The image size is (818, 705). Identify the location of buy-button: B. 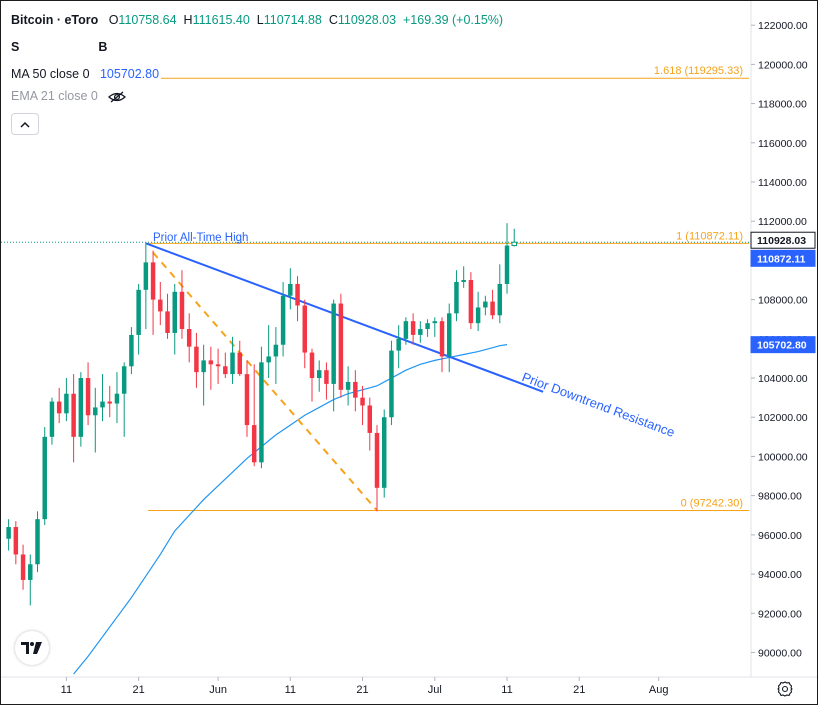
(103, 47).